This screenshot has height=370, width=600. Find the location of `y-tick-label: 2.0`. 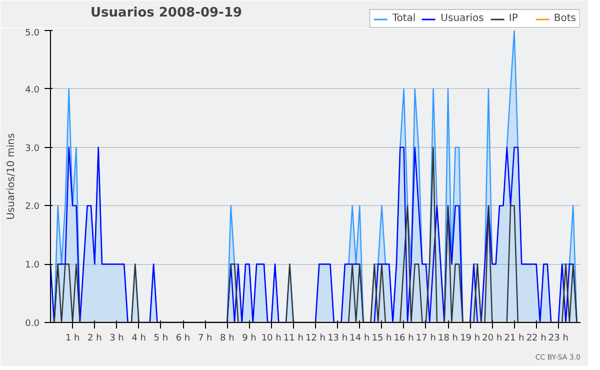

y-tick-label: 2.0 is located at coordinates (32, 207).